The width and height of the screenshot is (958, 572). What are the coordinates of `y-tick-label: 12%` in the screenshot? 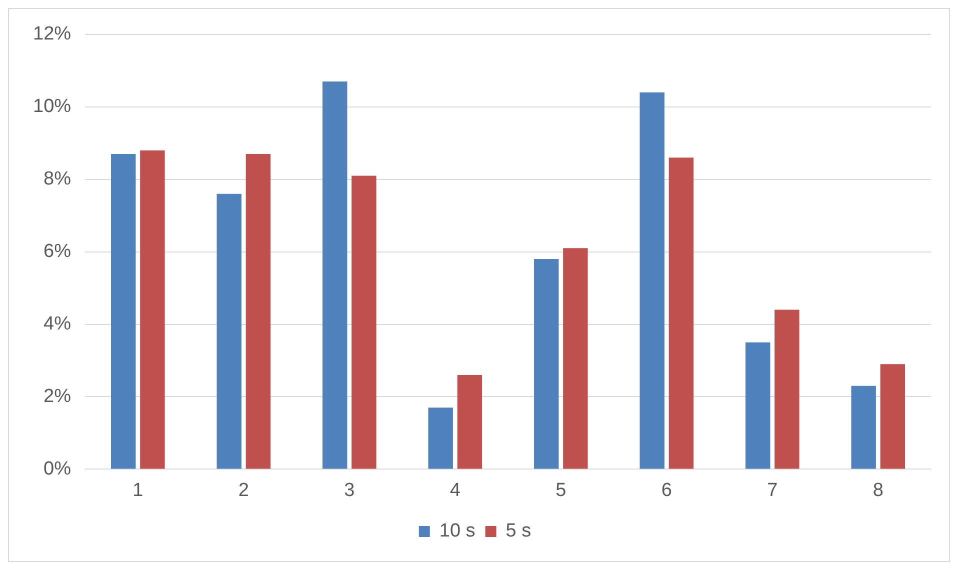 It's located at (52, 34).